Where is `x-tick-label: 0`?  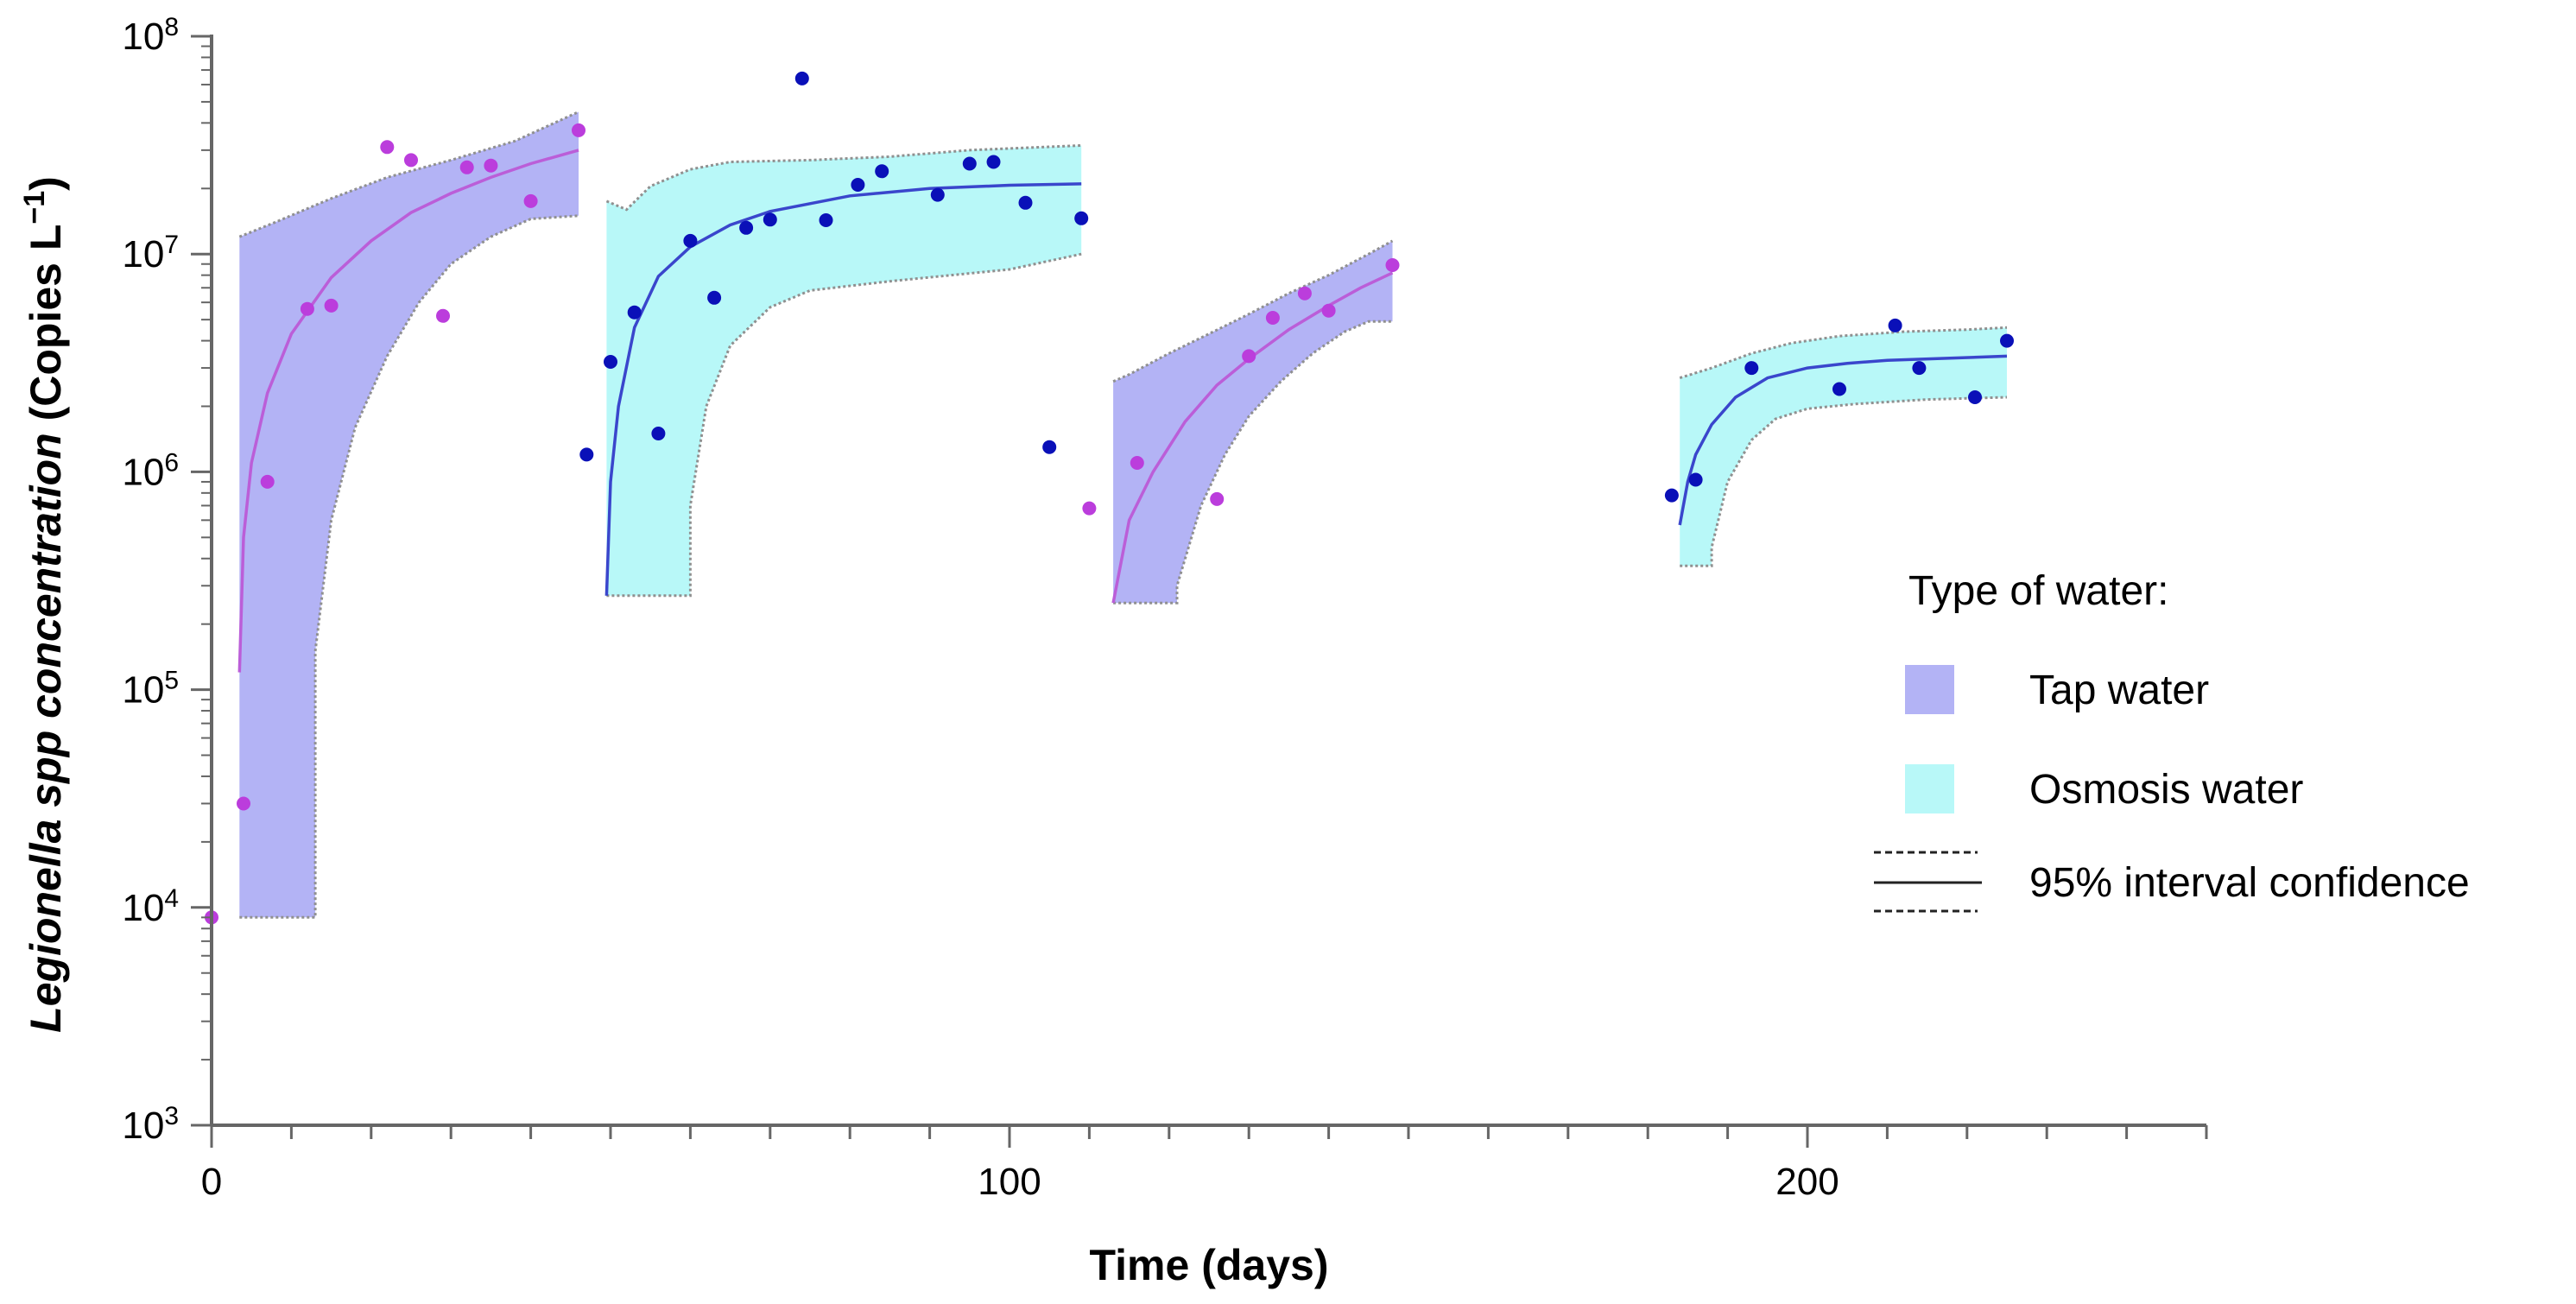 x-tick-label: 0 is located at coordinates (211, 1182).